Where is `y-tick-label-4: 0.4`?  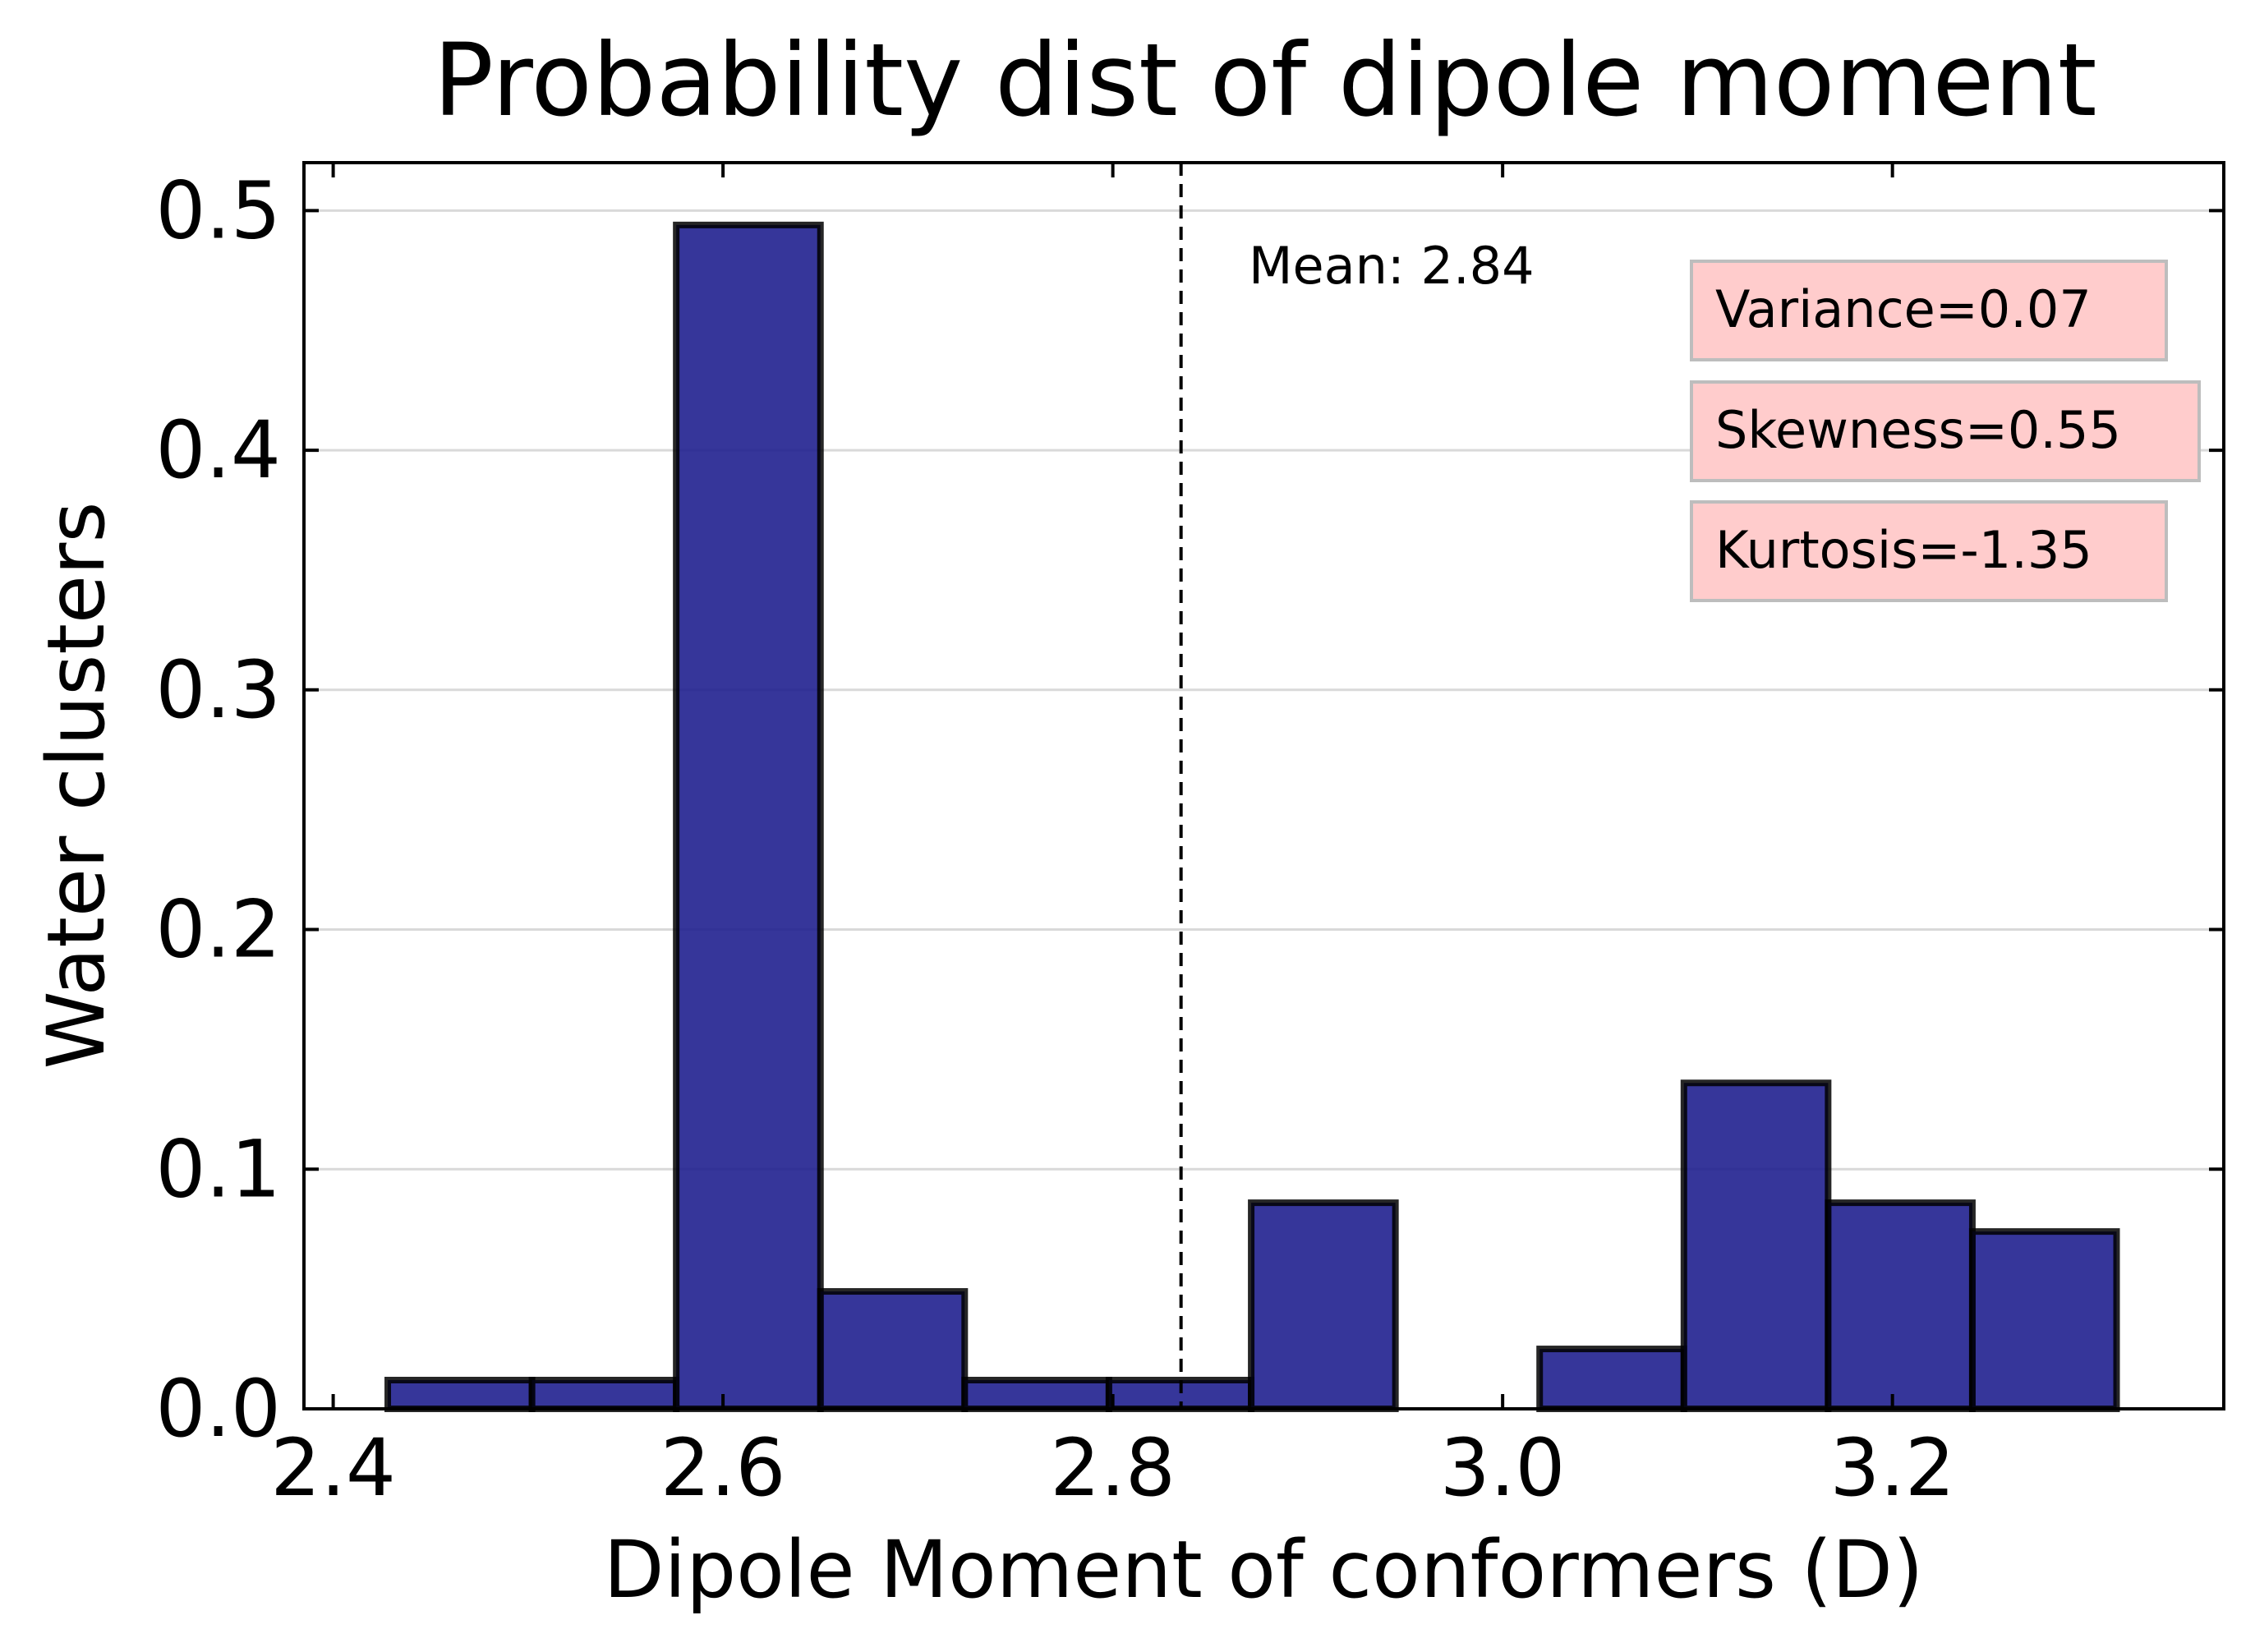
y-tick-label-4: 0.4 is located at coordinates (218, 450).